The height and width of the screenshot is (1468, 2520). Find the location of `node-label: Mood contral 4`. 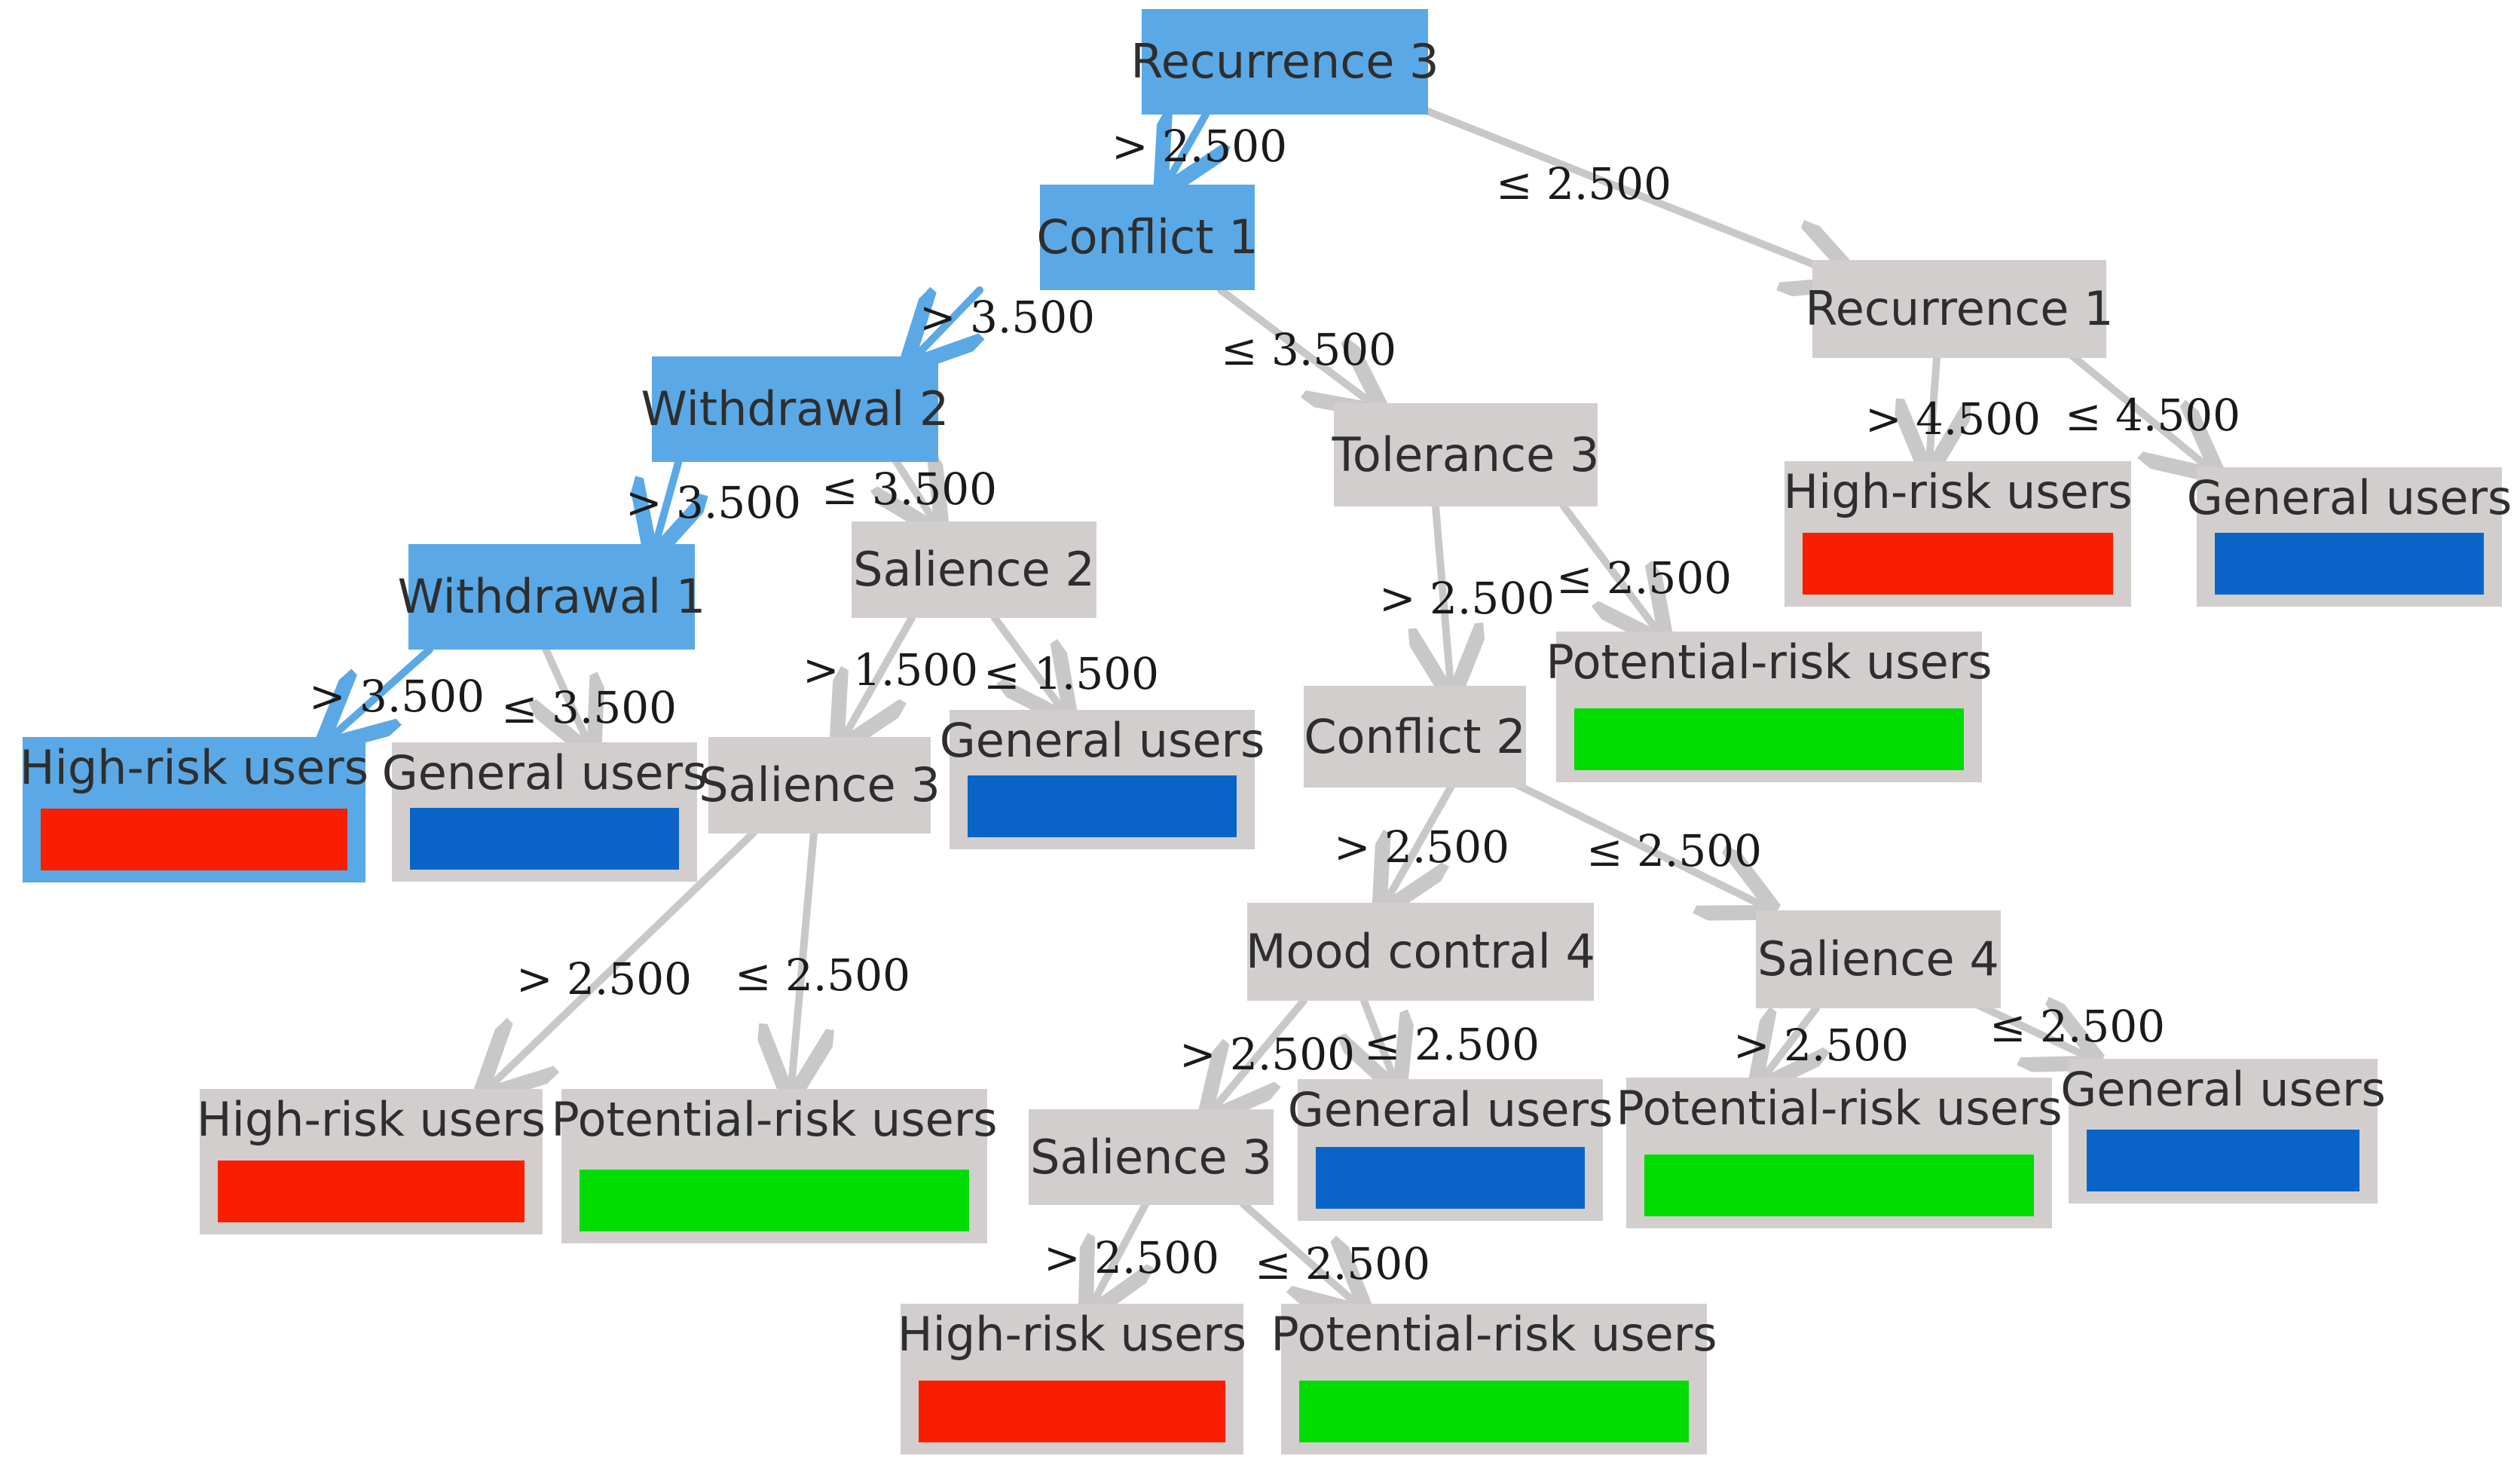

node-label: Mood contral 4 is located at coordinates (1420, 951).